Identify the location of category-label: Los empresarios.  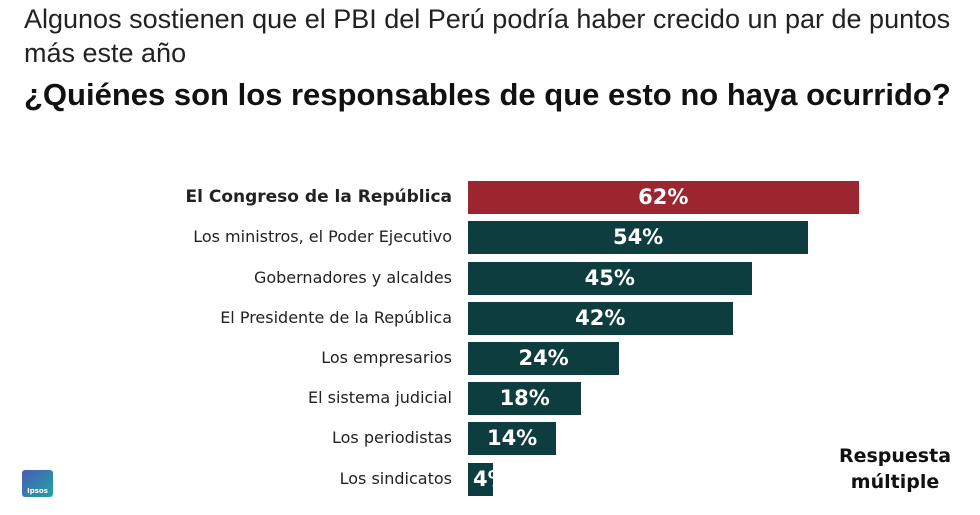
(386, 357).